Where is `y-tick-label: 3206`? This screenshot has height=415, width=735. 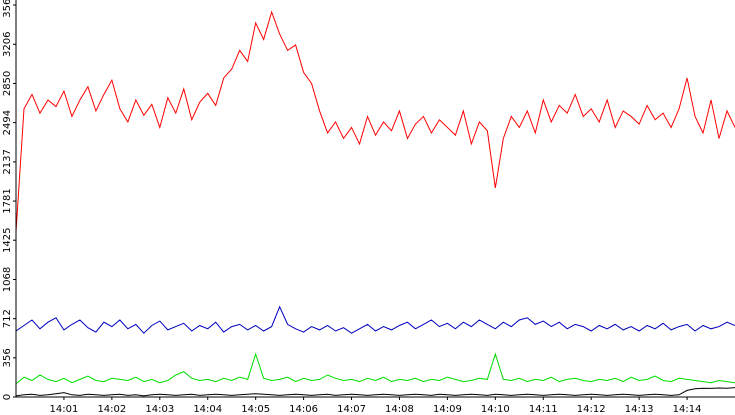 y-tick-label: 3206 is located at coordinates (7, 44).